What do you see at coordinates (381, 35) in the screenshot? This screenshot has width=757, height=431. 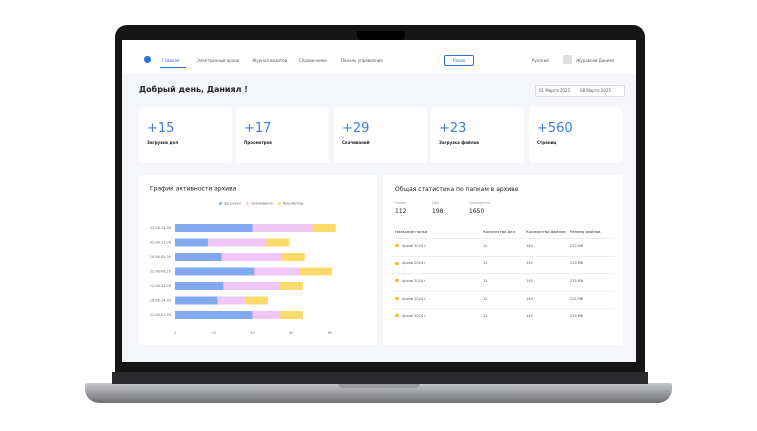 I see `camera-notch` at bounding box center [381, 35].